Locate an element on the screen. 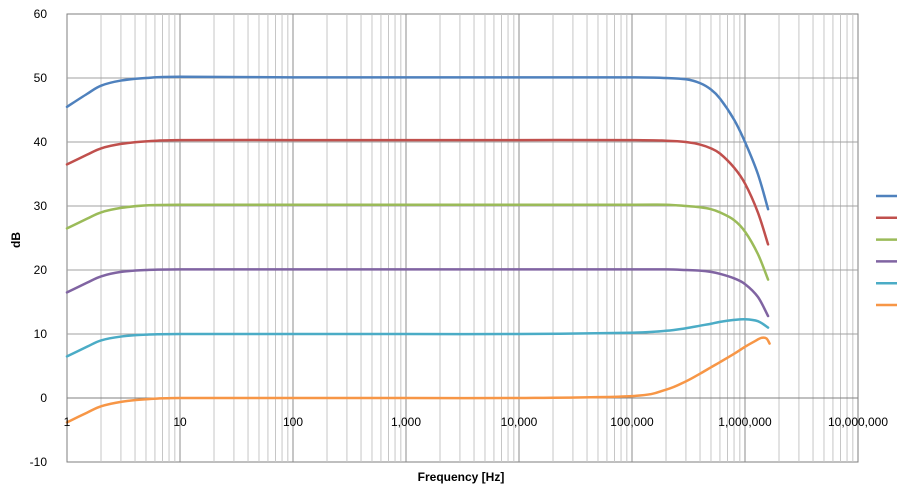 The width and height of the screenshot is (897, 487). y-tick-label: 10 is located at coordinates (41, 334).